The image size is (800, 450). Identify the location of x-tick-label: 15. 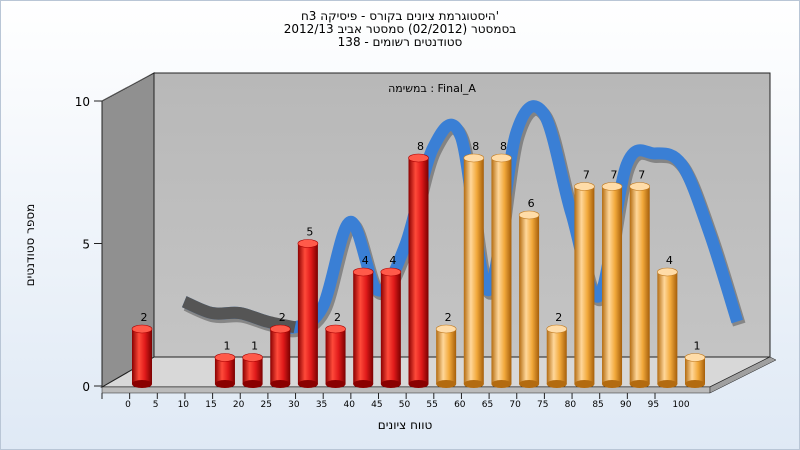
(210, 405).